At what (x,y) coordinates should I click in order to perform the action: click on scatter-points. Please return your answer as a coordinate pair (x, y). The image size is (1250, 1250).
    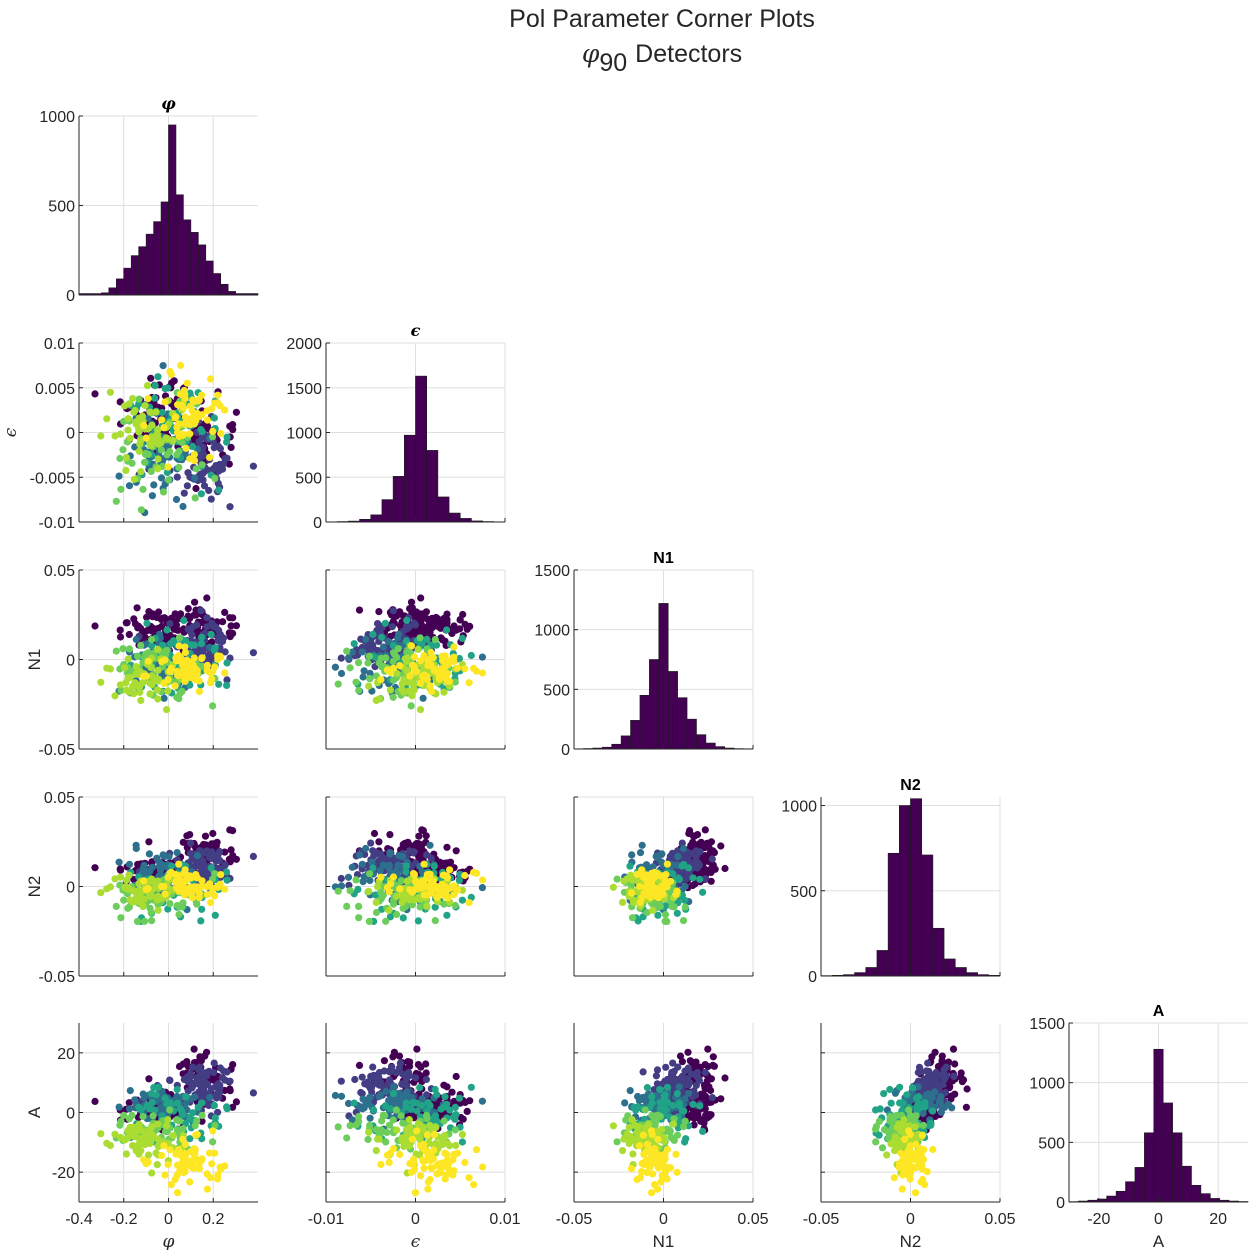
    Looking at the image, I should click on (409, 1121).